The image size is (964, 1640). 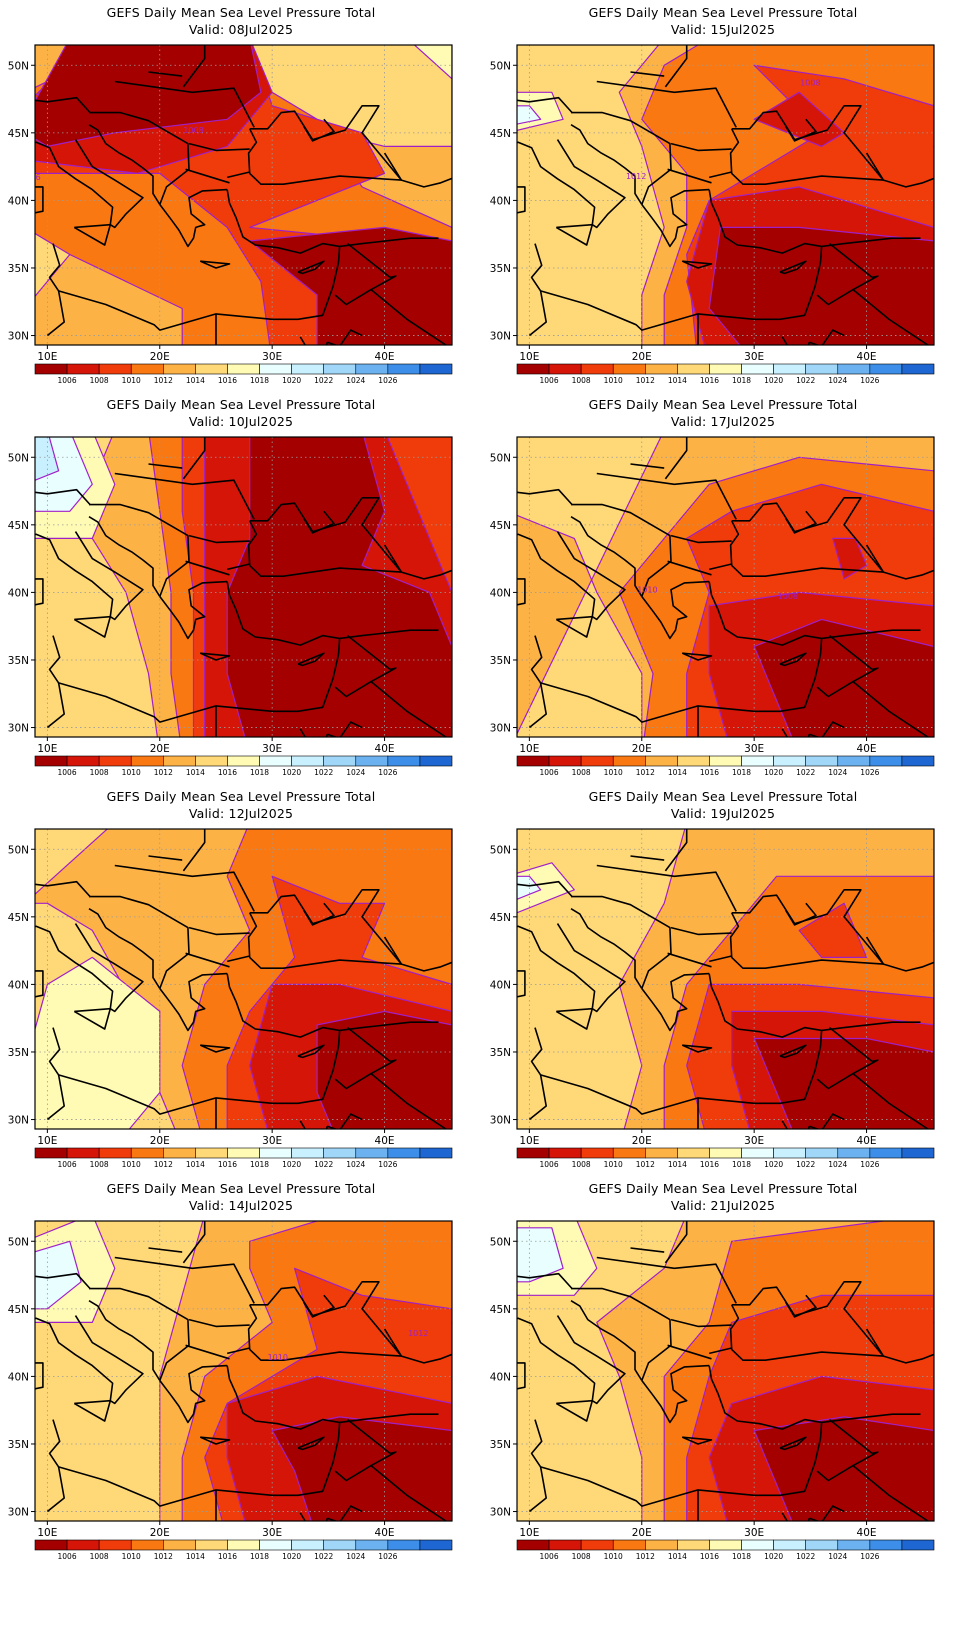 What do you see at coordinates (67, 772) in the screenshot?
I see `colorbar-label: 1006` at bounding box center [67, 772].